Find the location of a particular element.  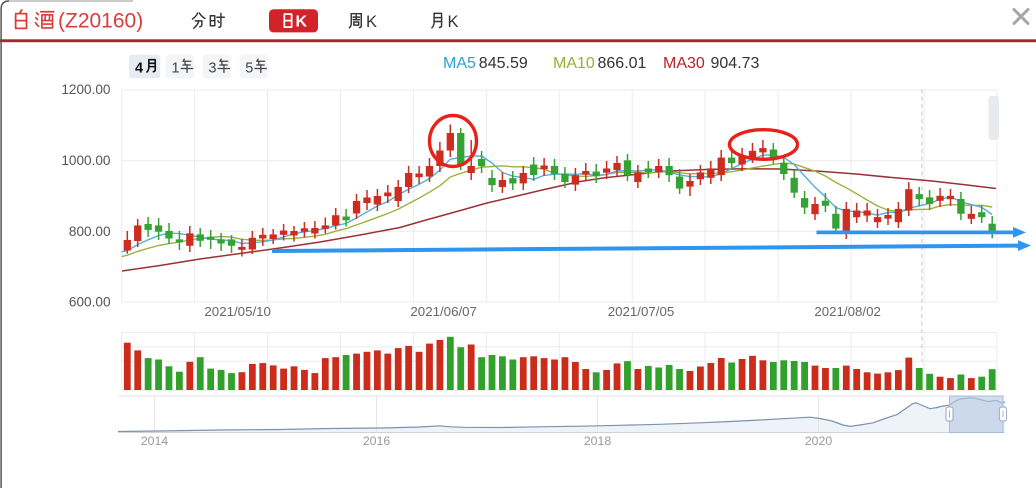

svg-text: 2014 is located at coordinates (155, 441).